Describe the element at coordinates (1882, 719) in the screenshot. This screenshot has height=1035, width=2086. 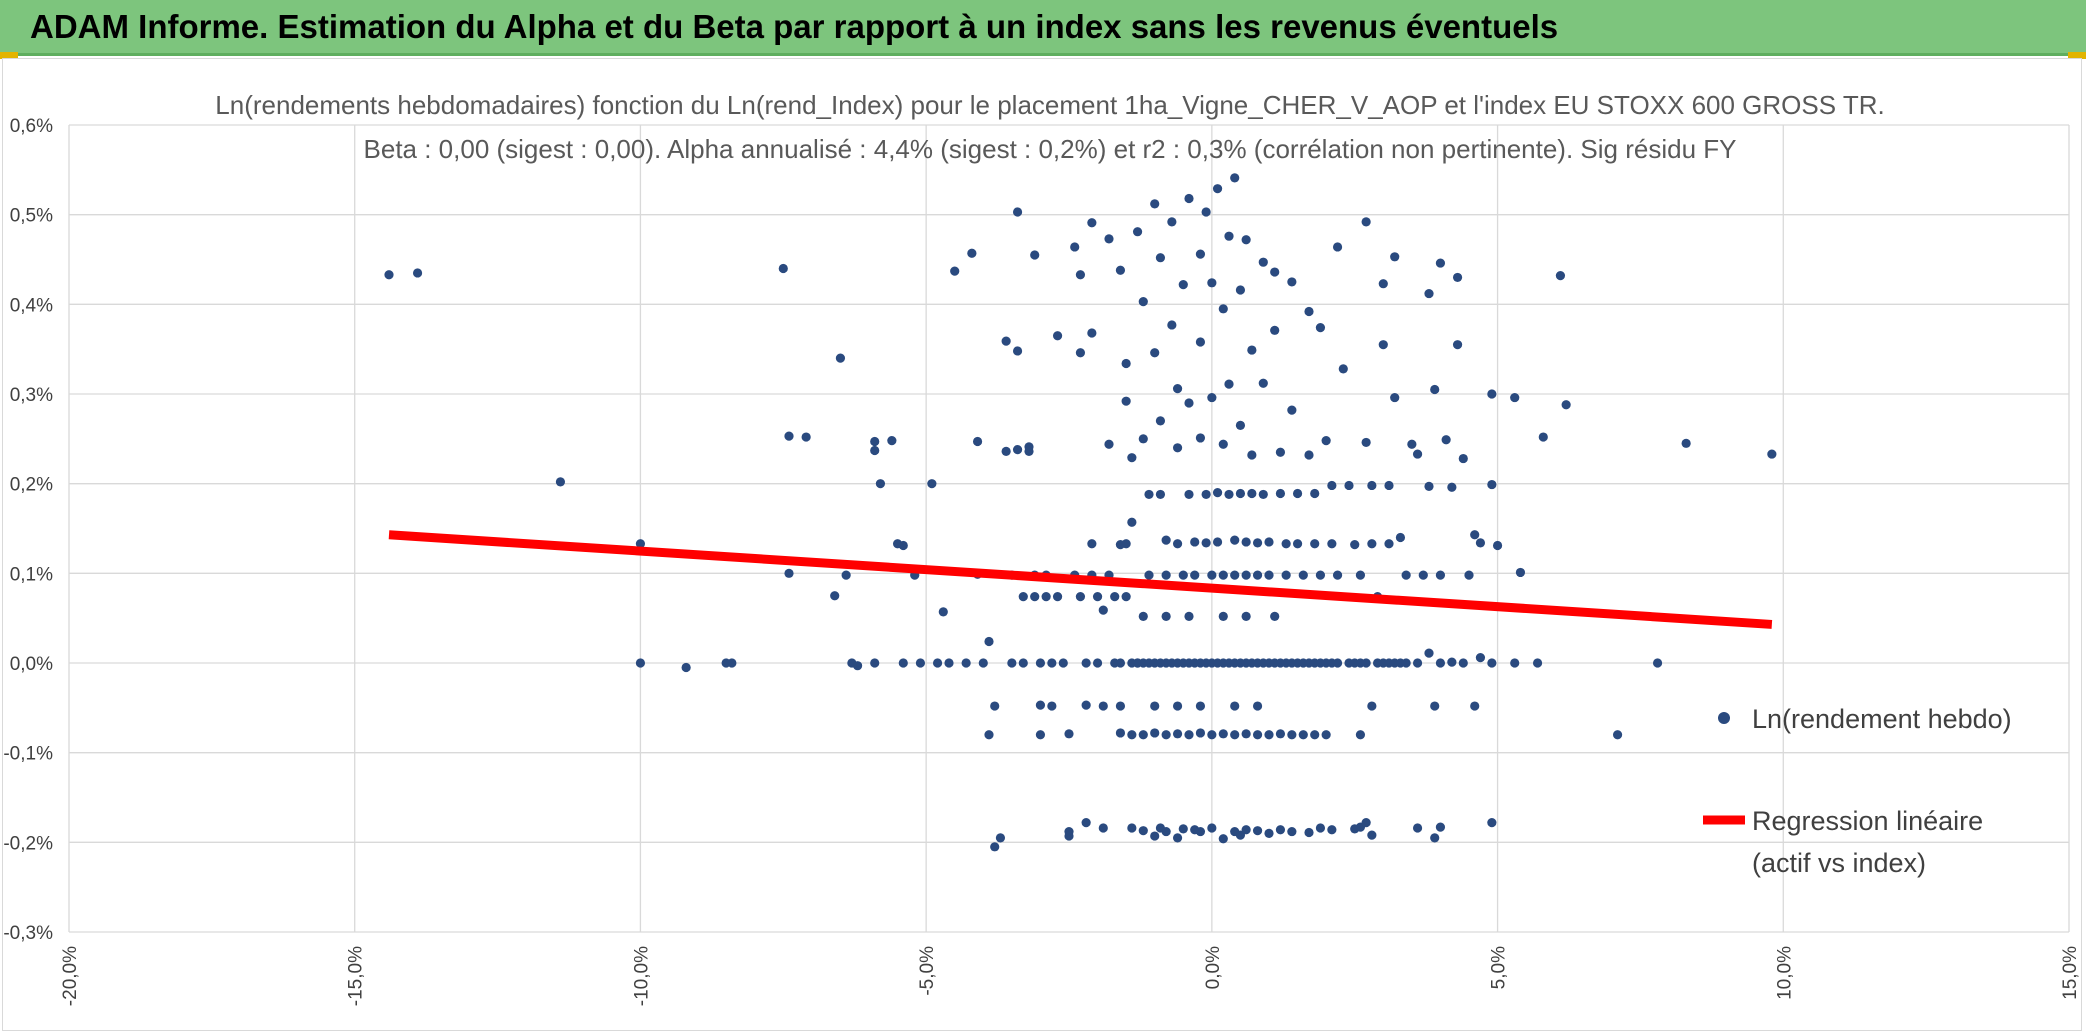
I see `legend-label-scatter: Ln(rendement hebdo)` at that location.